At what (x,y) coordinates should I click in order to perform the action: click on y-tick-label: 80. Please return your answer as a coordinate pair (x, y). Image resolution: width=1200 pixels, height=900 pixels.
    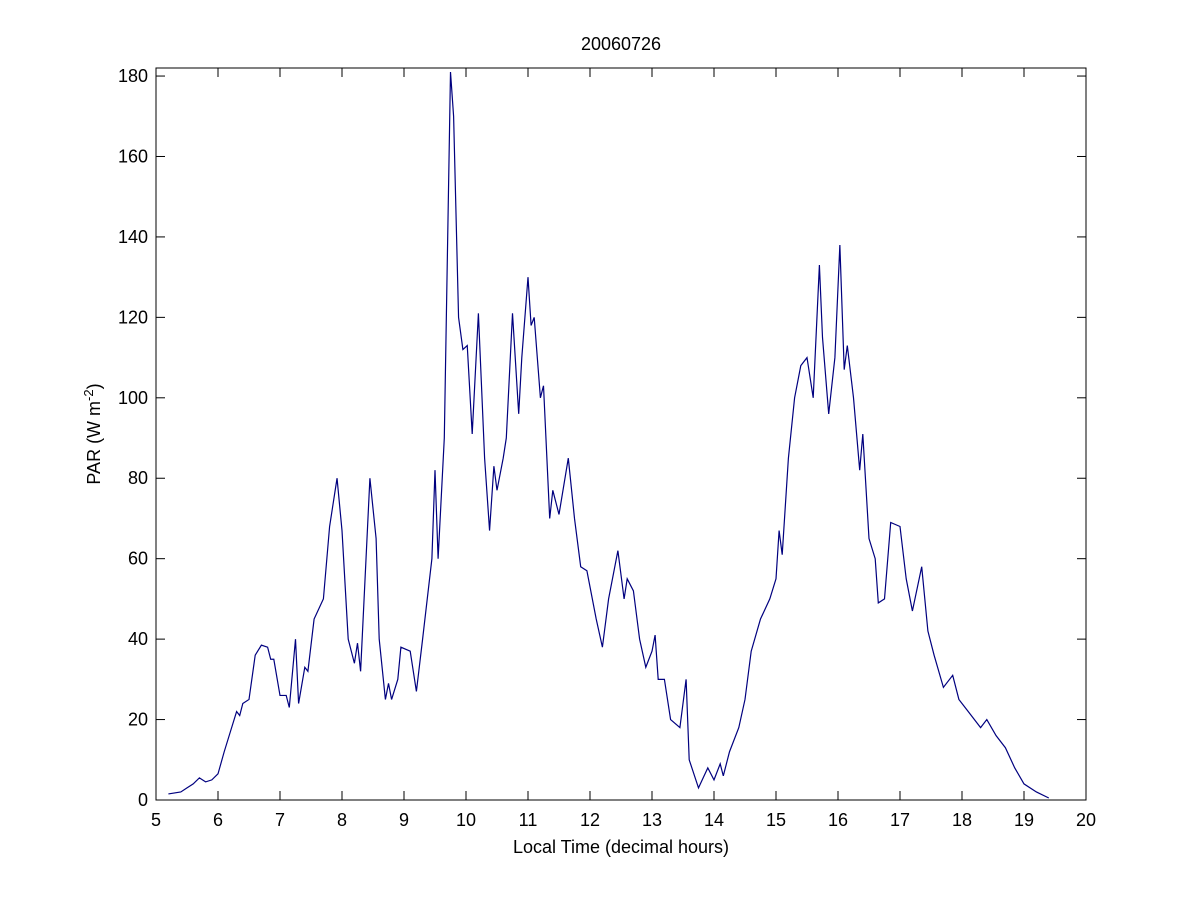
    Looking at the image, I should click on (138, 478).